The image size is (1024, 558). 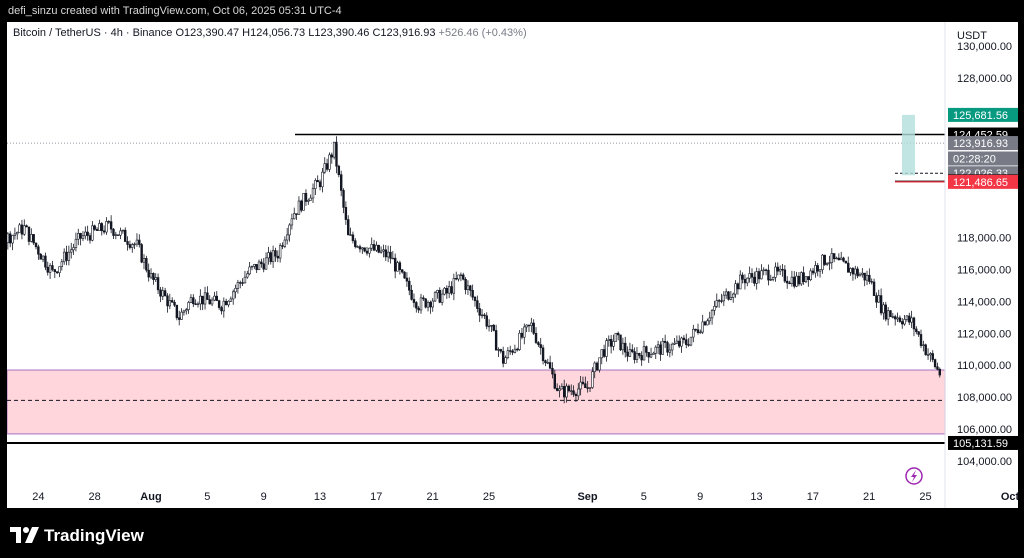 What do you see at coordinates (914, 476) in the screenshot?
I see `lightning-icon` at bounding box center [914, 476].